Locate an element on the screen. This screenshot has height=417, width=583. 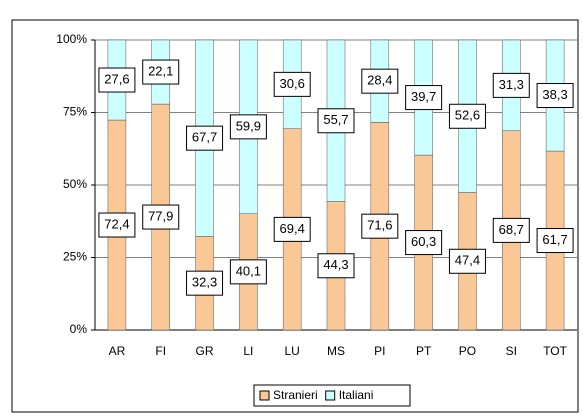
data-label: 72,4 is located at coordinates (117, 225).